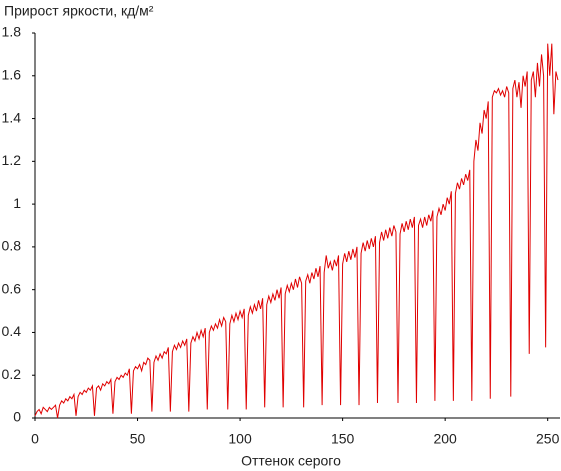 This screenshot has width=561, height=471. Describe the element at coordinates (12, 160) in the screenshot. I see `y-tick-label: 1.2` at that location.